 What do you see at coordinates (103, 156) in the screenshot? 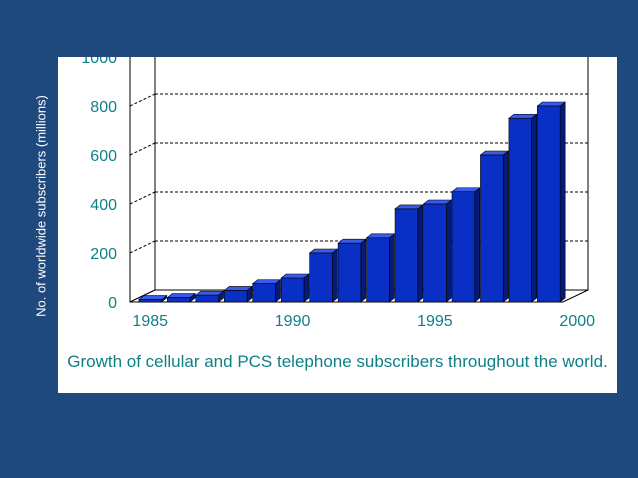
I see `y-tick-label: 600` at bounding box center [103, 156].